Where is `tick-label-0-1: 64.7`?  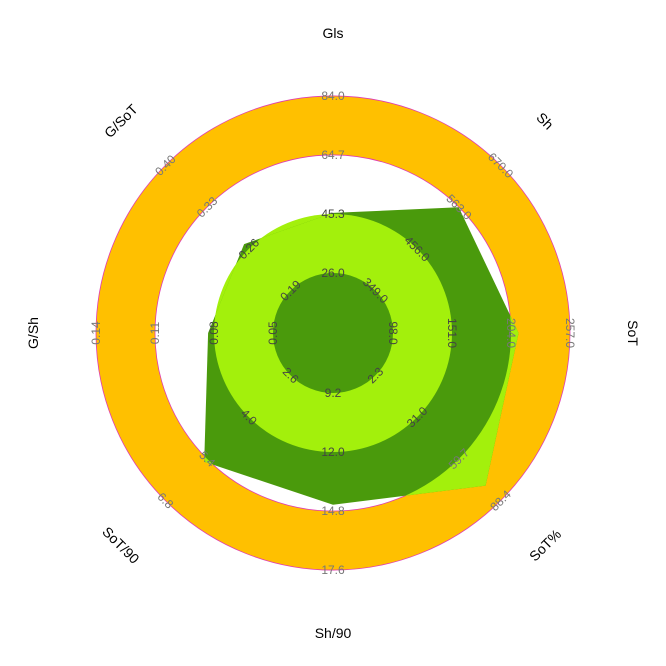
tick-label-0-1: 64.7 is located at coordinates (333, 155).